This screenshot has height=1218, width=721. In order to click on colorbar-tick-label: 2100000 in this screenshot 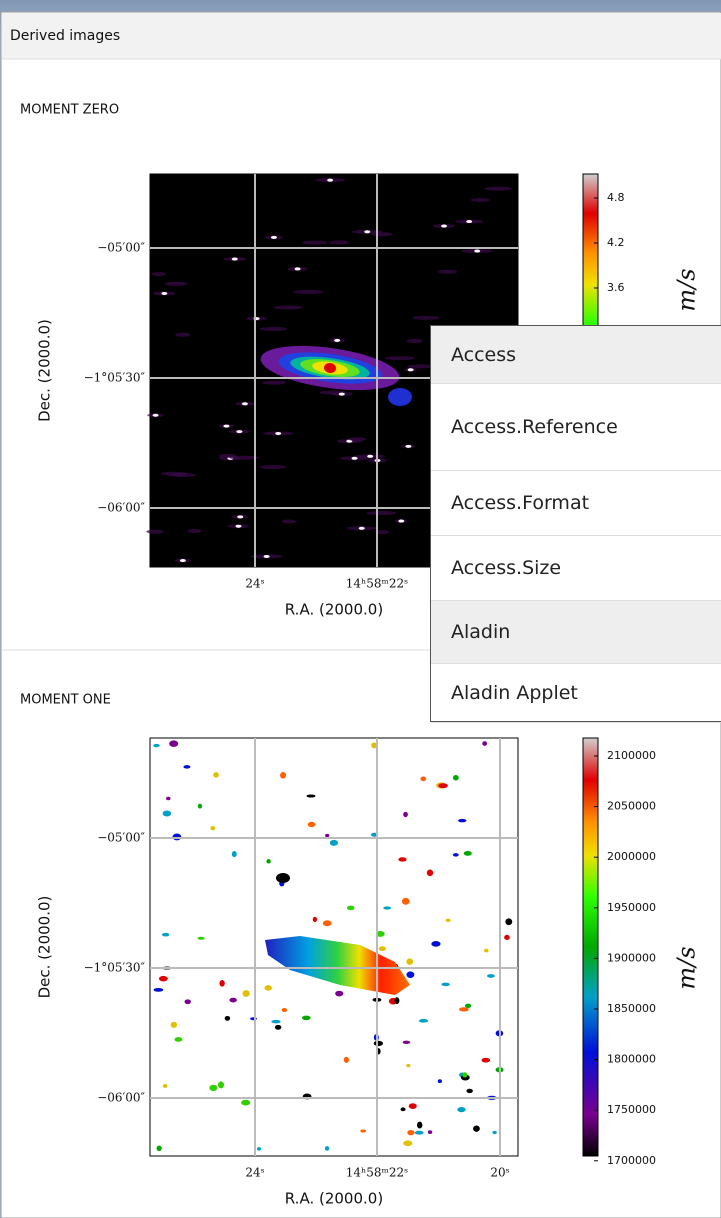, I will do `click(631, 755)`.